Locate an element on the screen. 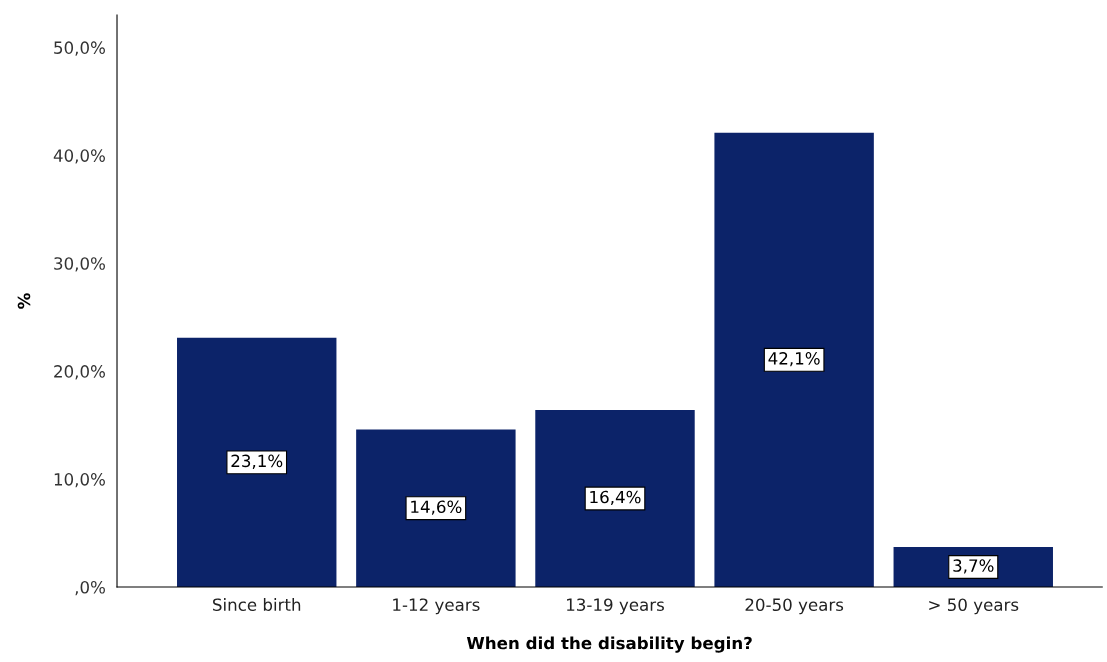 The height and width of the screenshot is (662, 1107). data-label: 23,1% is located at coordinates (257, 461).